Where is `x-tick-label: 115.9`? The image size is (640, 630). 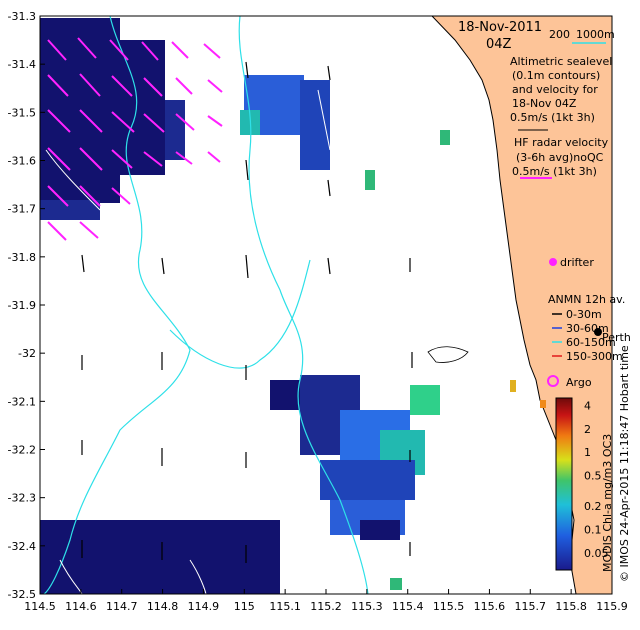 x-tick-label: 115.9 is located at coordinates (612, 606).